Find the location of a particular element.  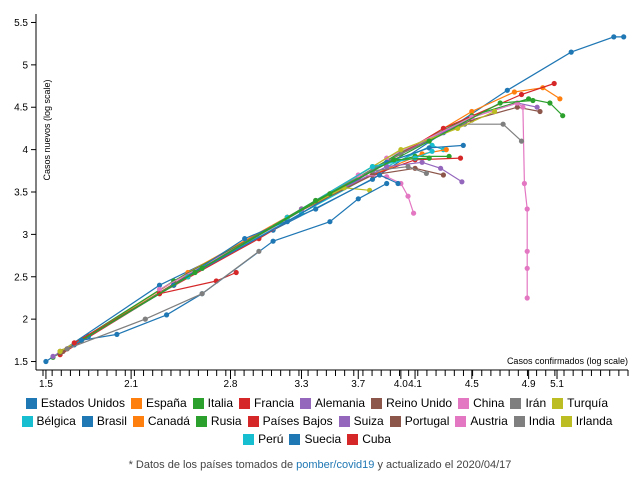

y-tick-label: 4 is located at coordinates (25, 150).